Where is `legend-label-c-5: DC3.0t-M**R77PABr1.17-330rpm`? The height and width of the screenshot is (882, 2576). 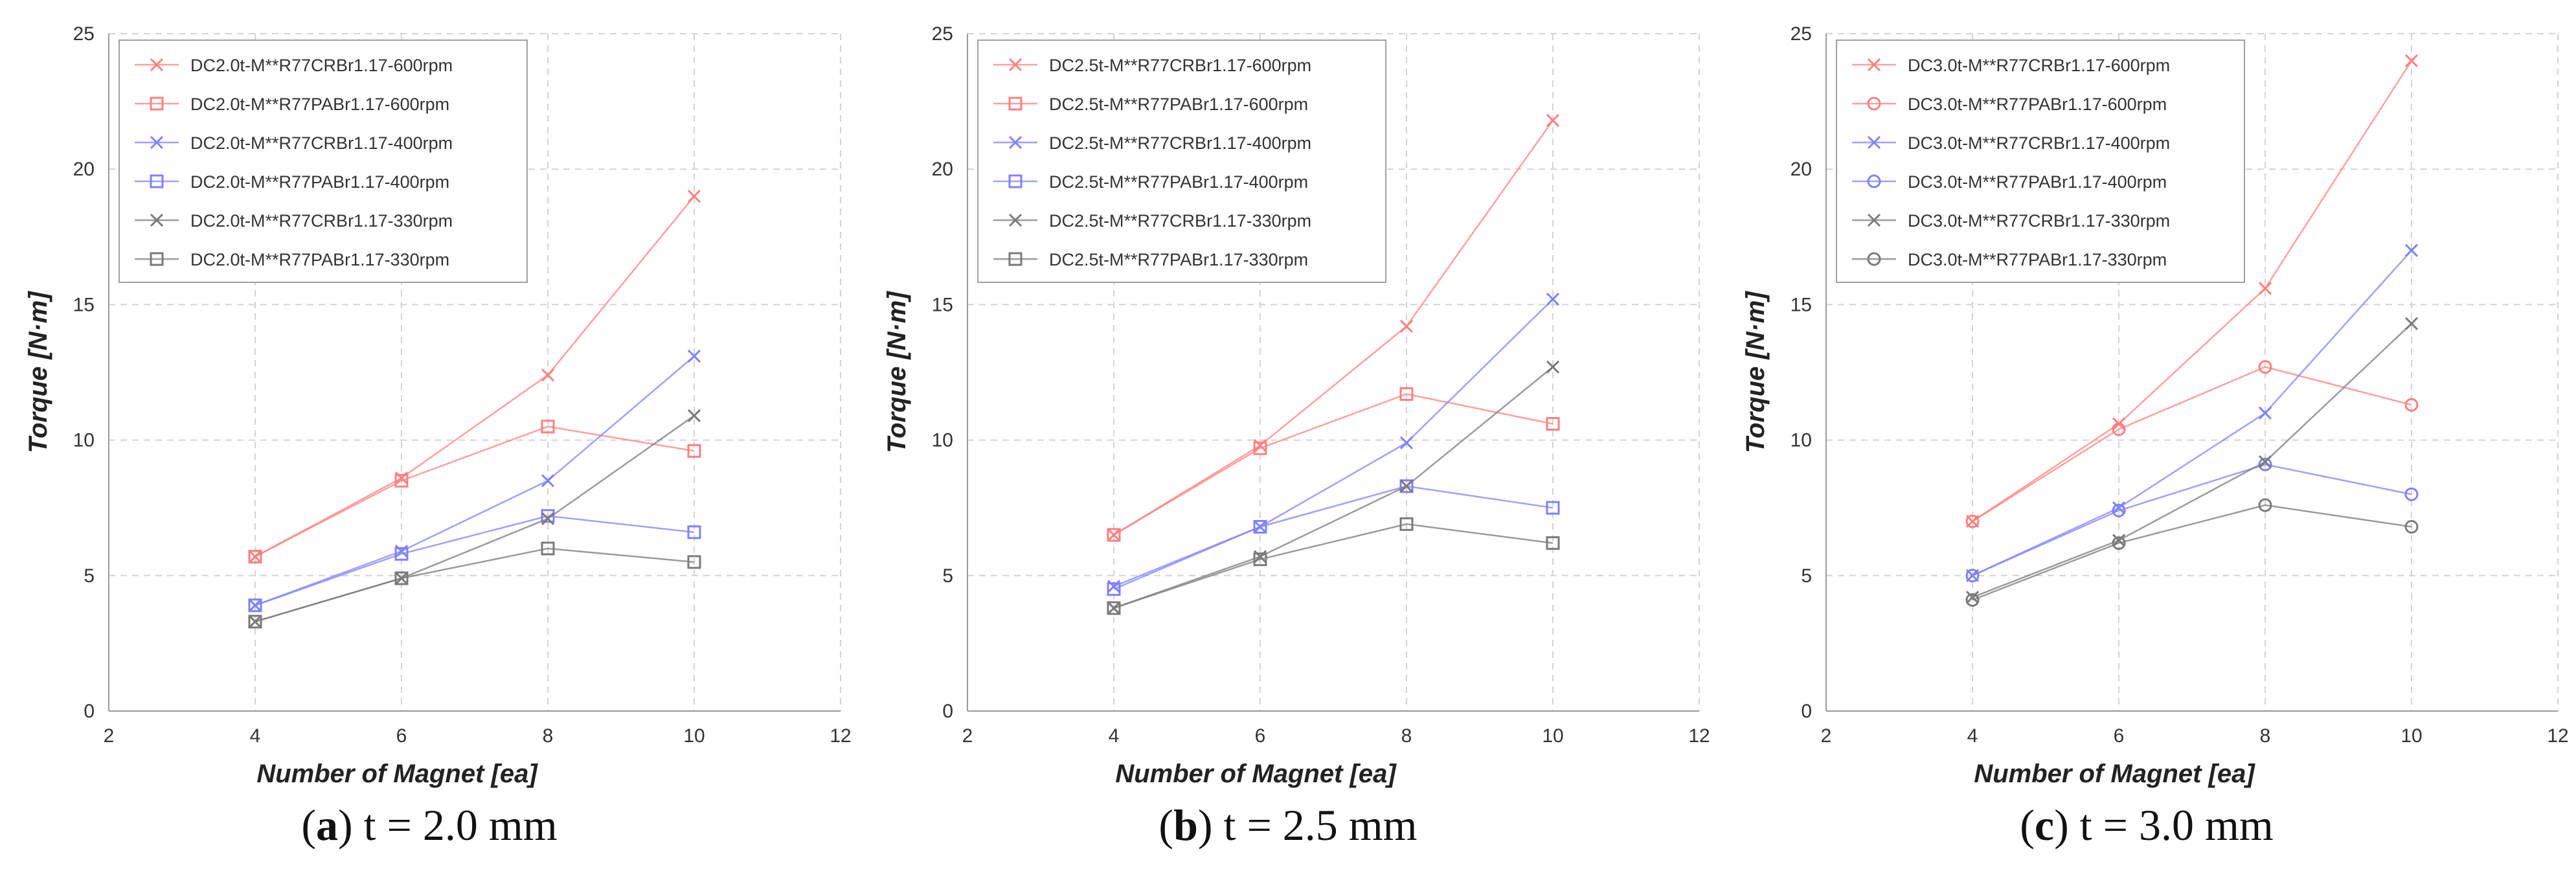
legend-label-c-5: DC3.0t-M**R77PABr1.17-330rpm is located at coordinates (2037, 259).